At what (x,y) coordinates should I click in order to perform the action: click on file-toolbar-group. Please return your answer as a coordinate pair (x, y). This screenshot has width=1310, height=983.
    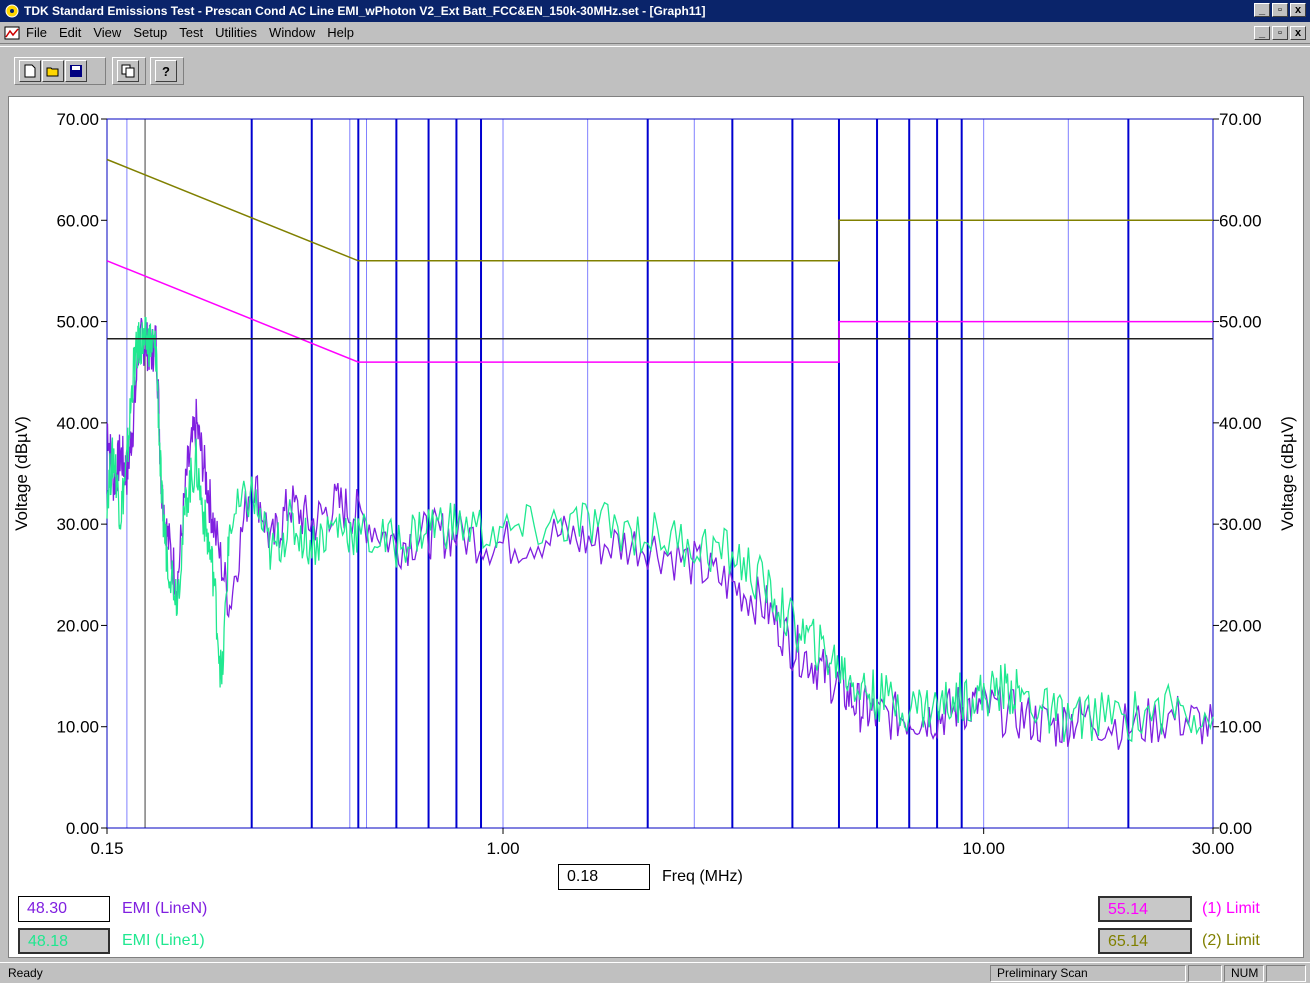
    Looking at the image, I should click on (60, 71).